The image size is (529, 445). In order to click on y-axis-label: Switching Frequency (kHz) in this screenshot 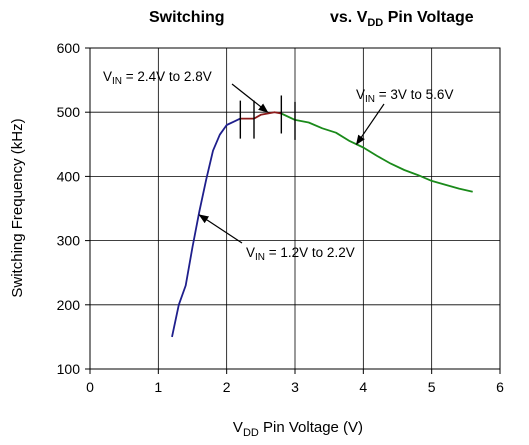, I will do `click(17, 207)`.